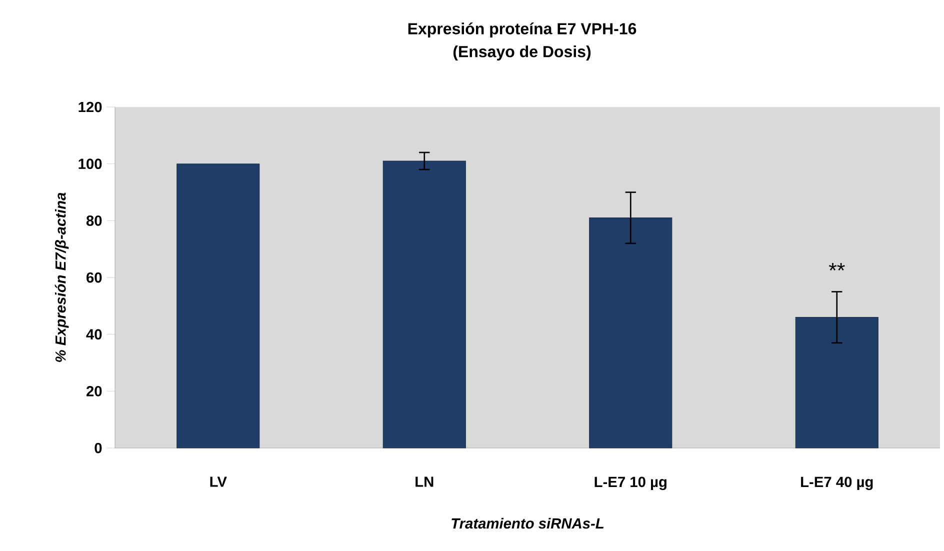 The height and width of the screenshot is (551, 944). I want to click on x-axis-title: Tratamiento siRNAs-L, so click(528, 523).